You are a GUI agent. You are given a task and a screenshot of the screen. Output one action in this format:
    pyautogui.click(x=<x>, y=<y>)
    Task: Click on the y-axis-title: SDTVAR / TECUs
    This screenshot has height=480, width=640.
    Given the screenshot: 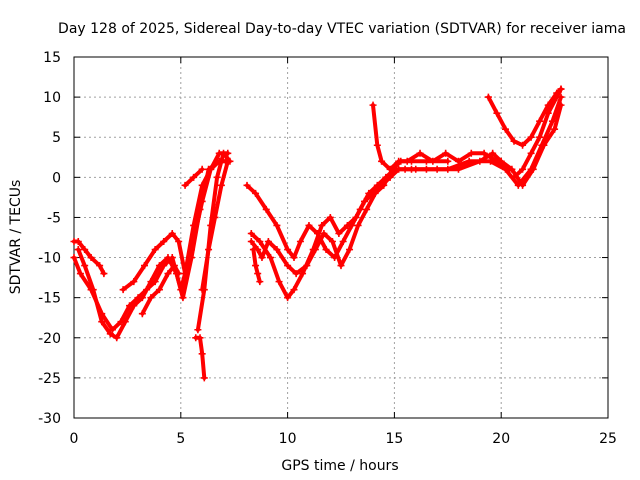 What is the action you would take?
    pyautogui.click(x=16, y=237)
    